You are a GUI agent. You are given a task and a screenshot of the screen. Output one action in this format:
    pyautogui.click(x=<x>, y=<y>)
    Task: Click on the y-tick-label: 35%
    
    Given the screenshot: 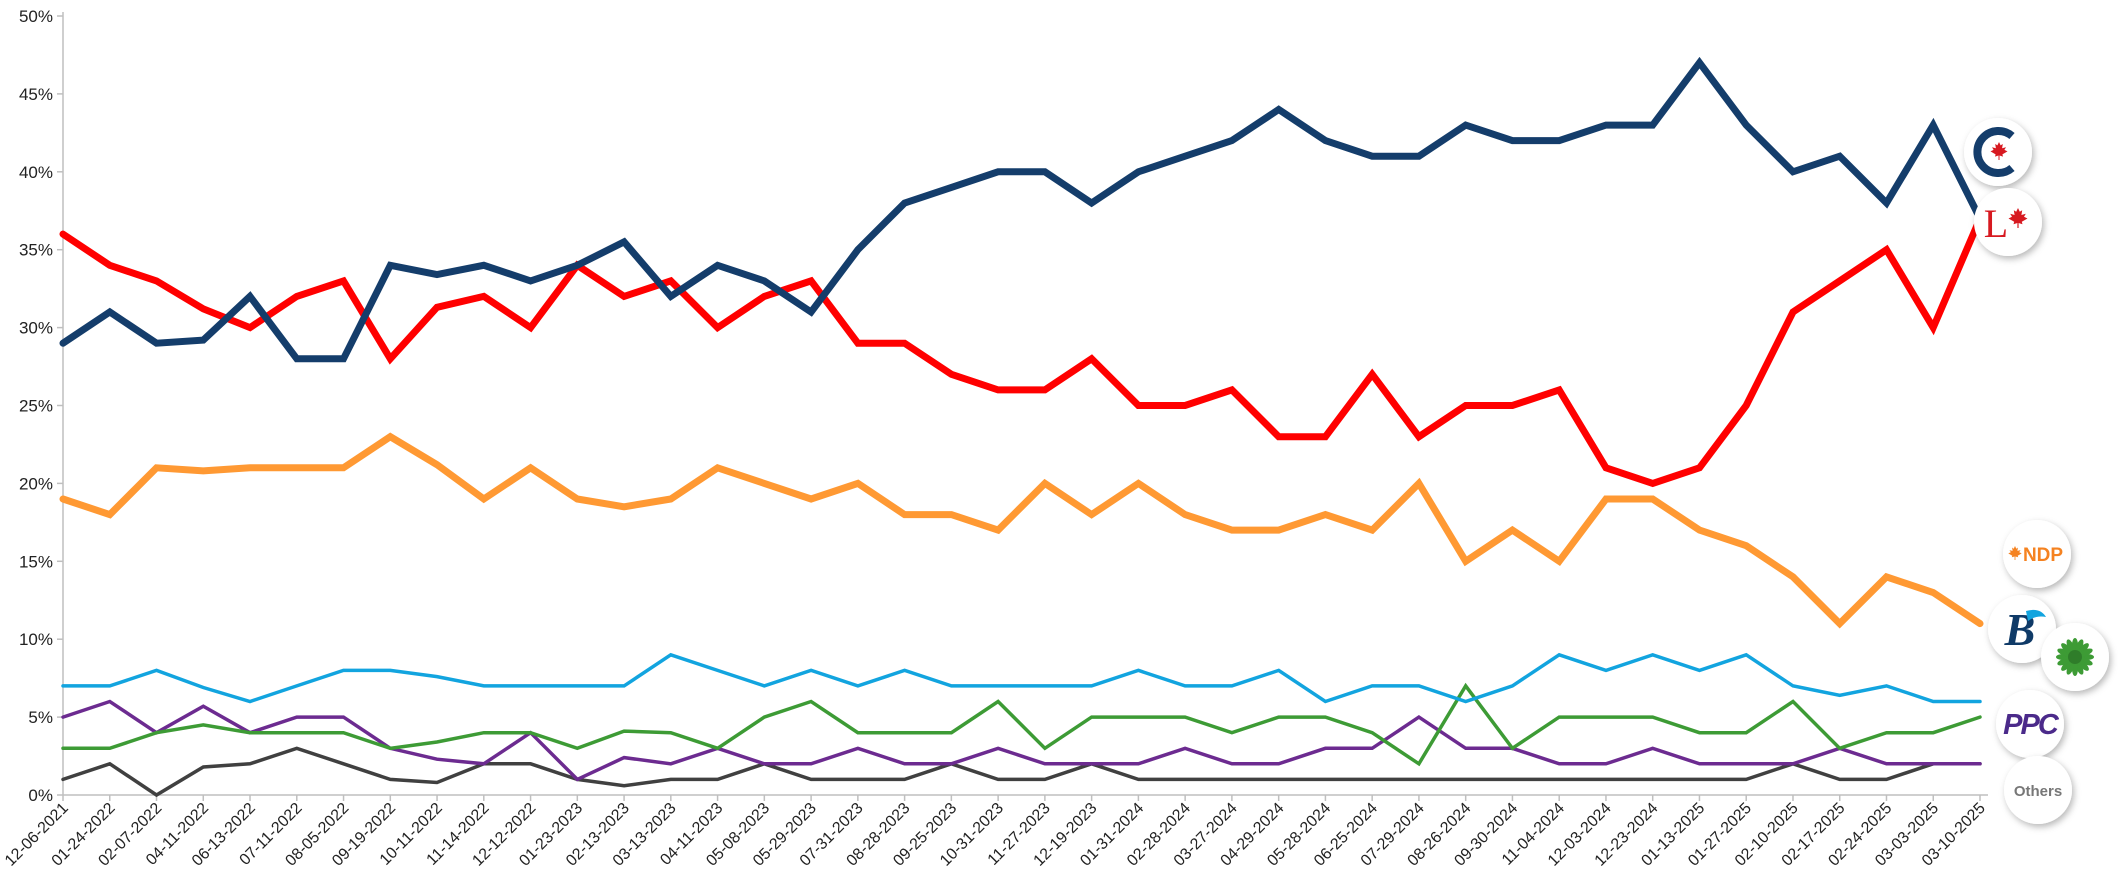 What is the action you would take?
    pyautogui.click(x=36, y=250)
    